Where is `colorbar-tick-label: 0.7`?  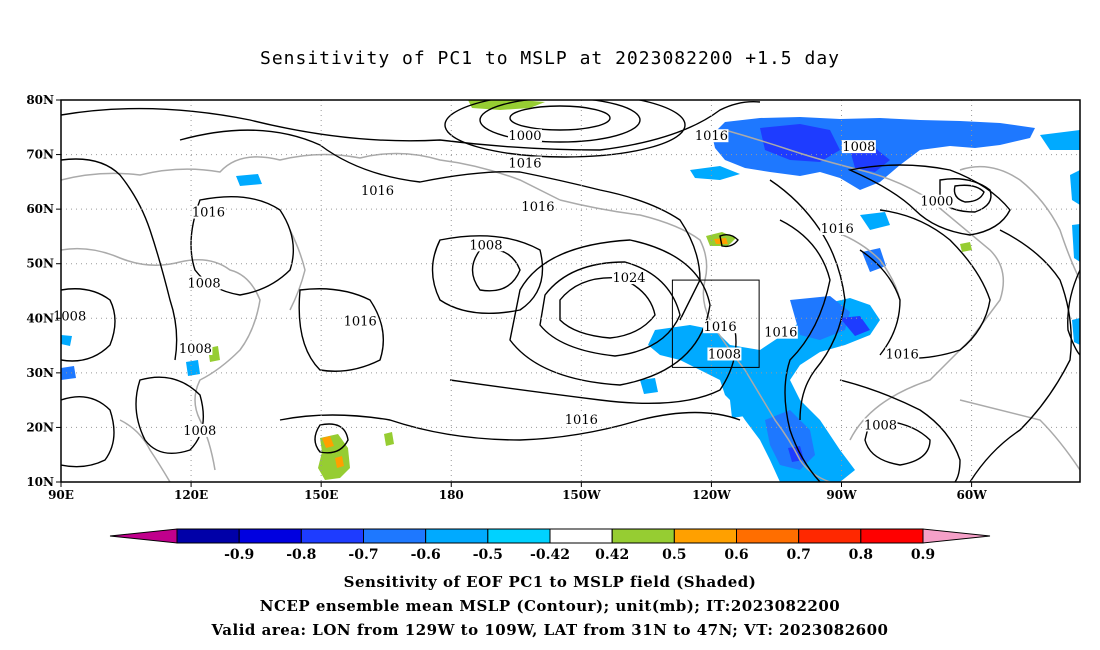
colorbar-tick-label: 0.7 is located at coordinates (798, 555).